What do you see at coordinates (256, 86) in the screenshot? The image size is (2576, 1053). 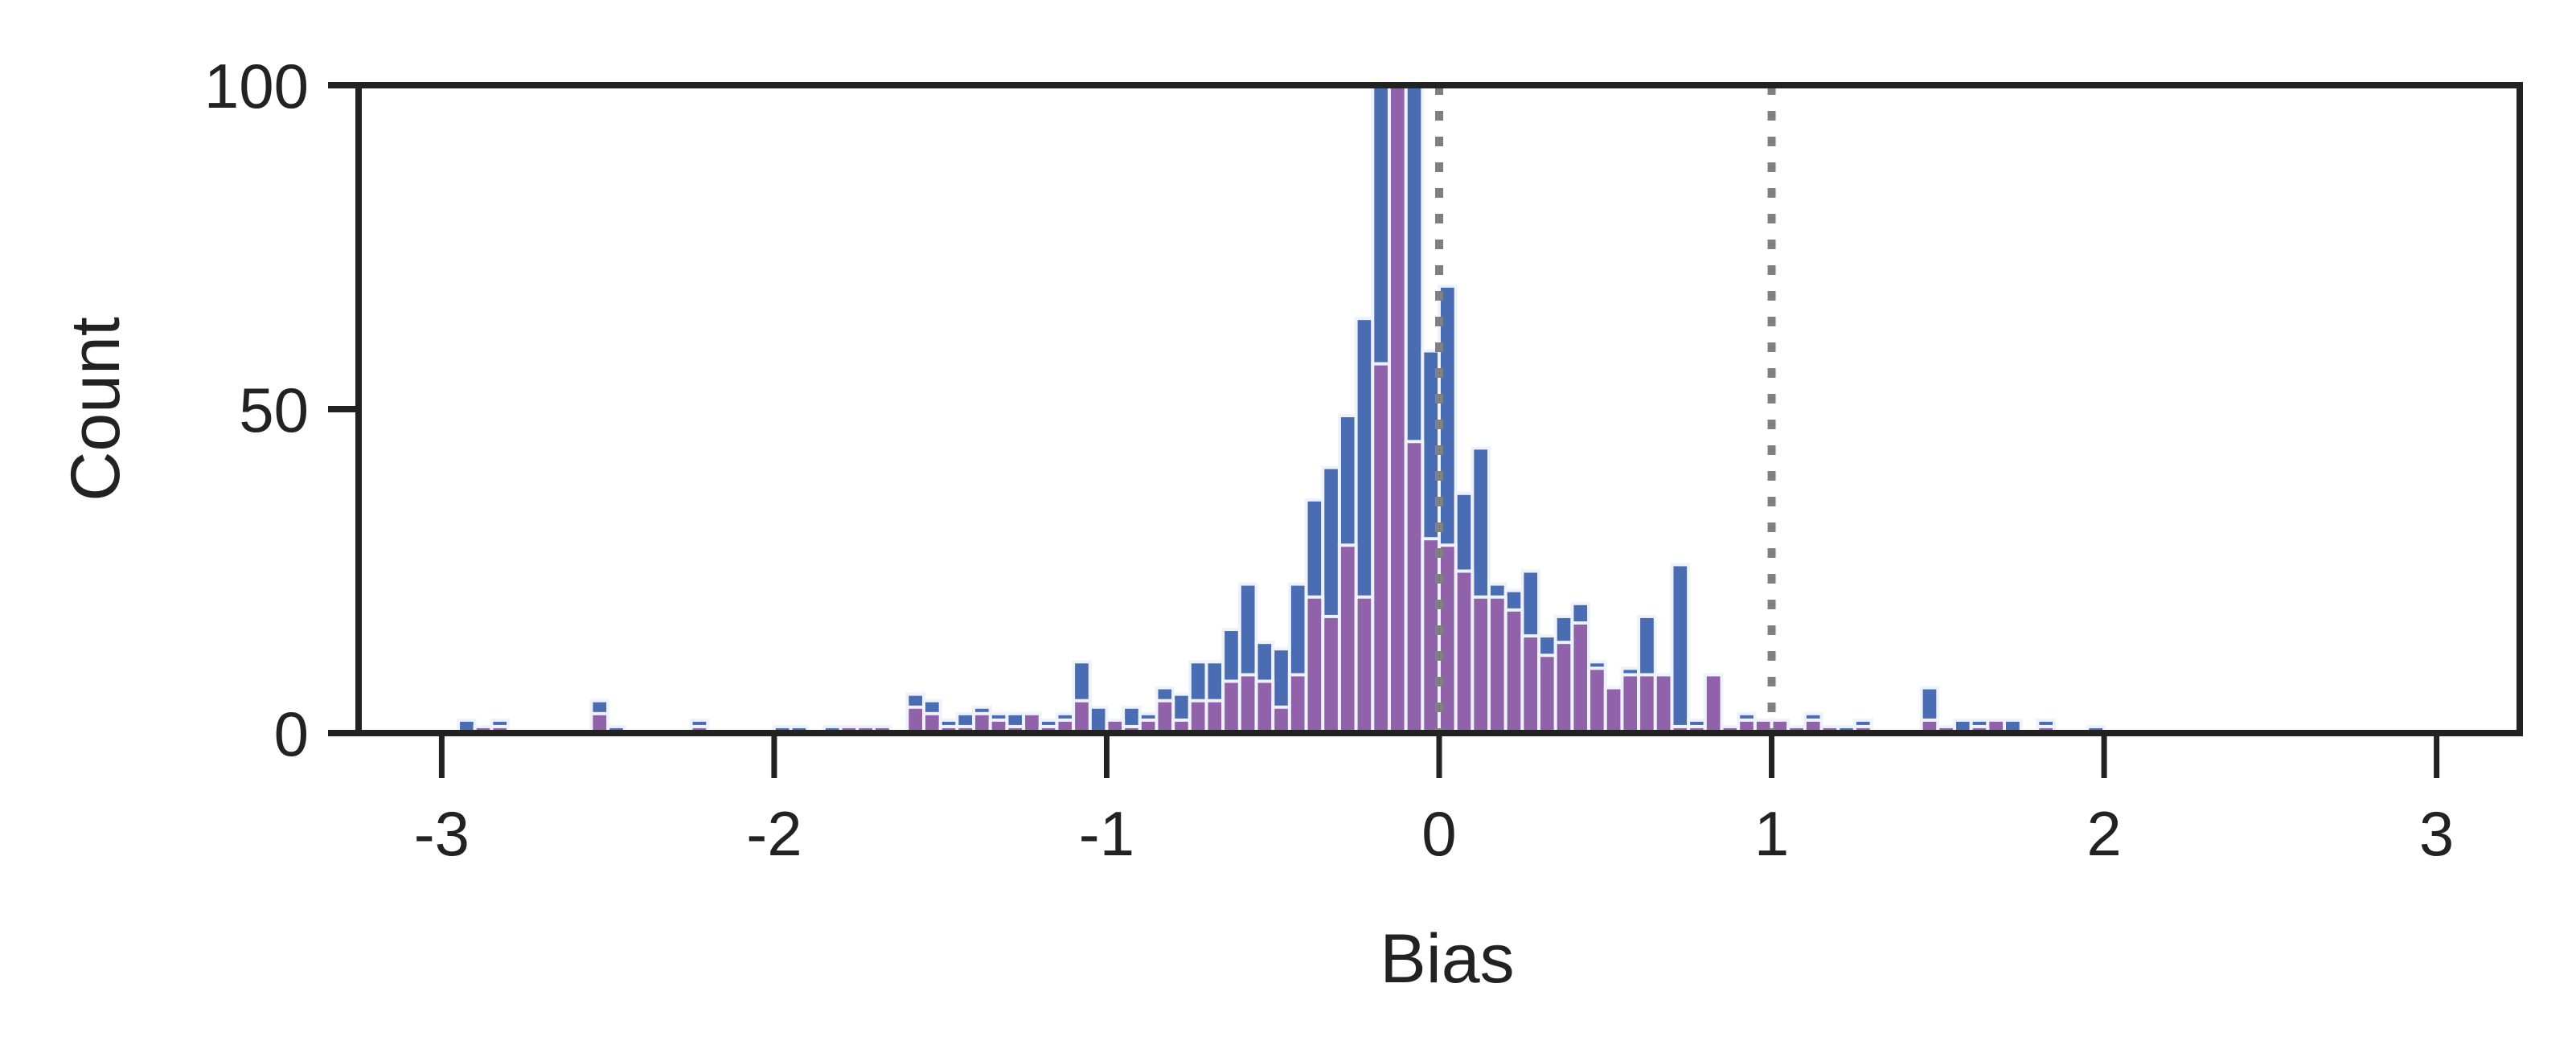 I see `y-tick-label: 100` at bounding box center [256, 86].